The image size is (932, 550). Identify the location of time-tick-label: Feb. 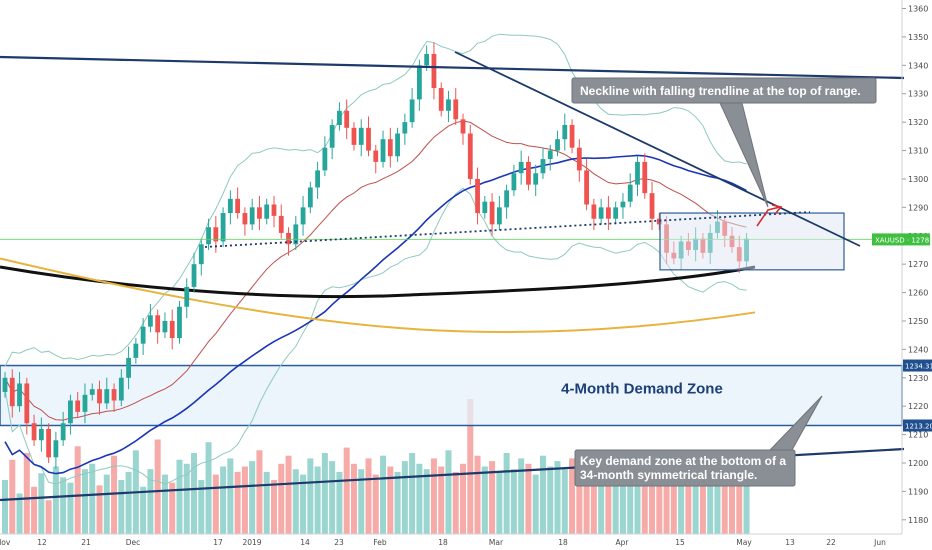
(380, 542).